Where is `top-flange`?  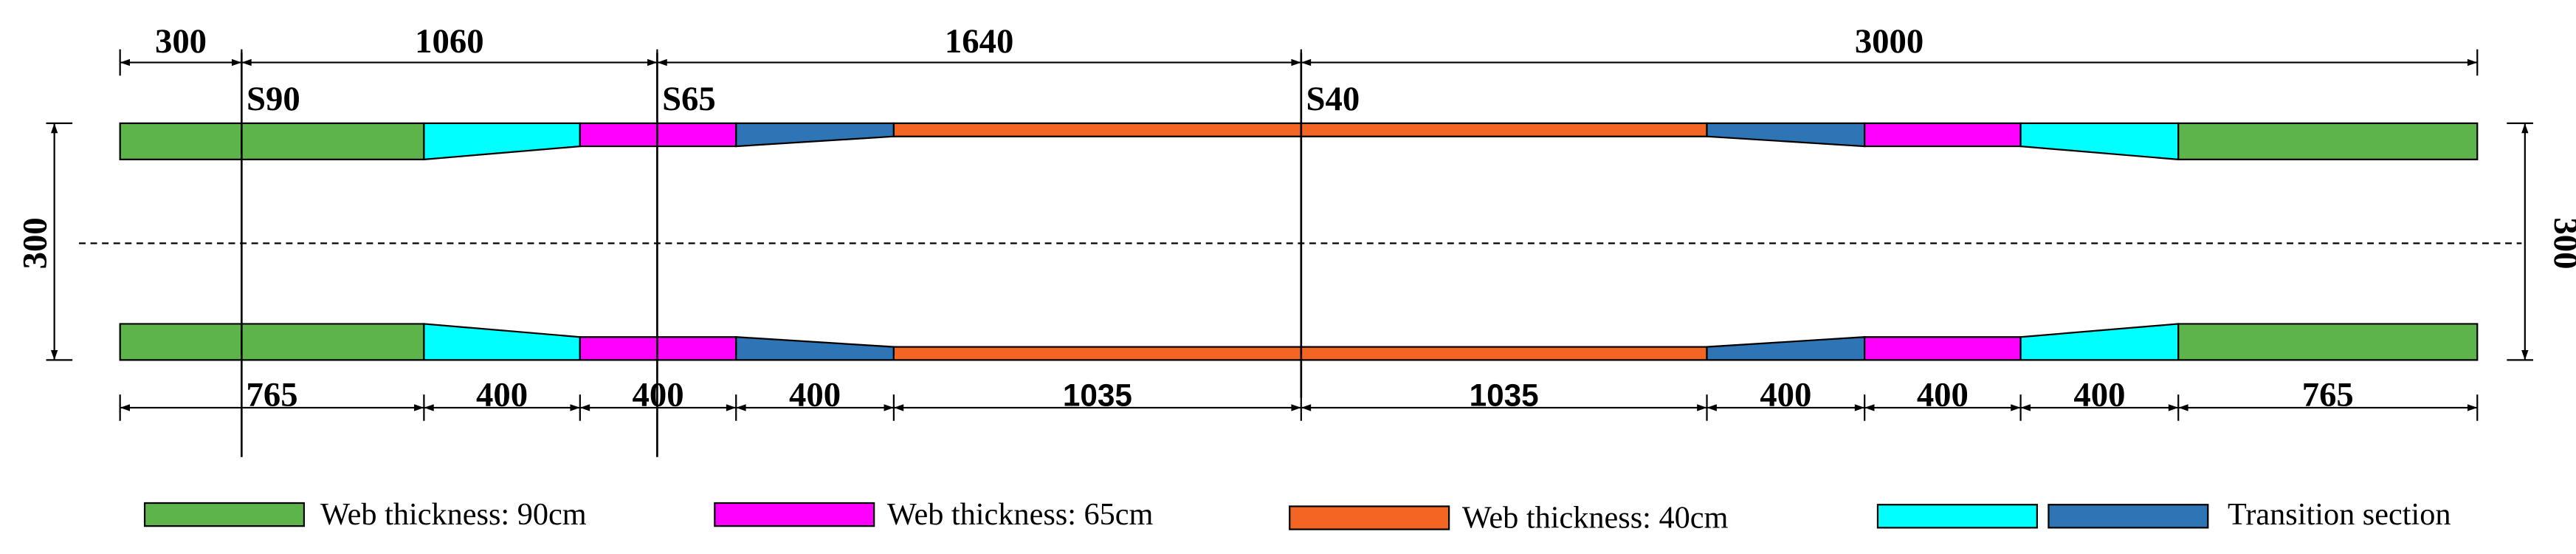 top-flange is located at coordinates (1299, 141).